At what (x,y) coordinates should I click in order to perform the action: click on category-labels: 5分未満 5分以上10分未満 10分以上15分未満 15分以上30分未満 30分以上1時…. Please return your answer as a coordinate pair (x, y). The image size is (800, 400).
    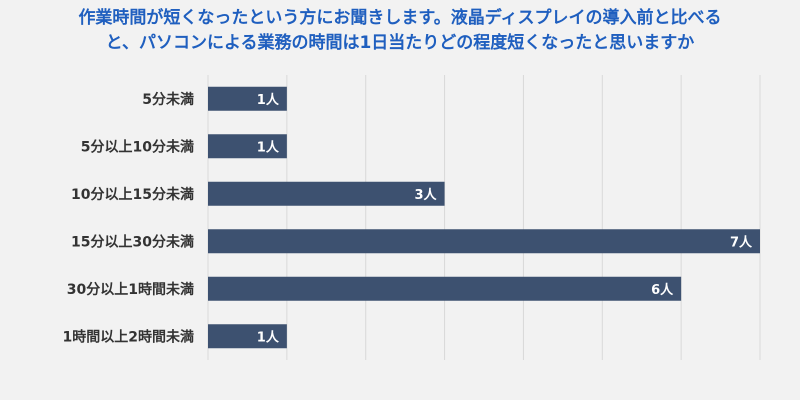
    Looking at the image, I should click on (128, 218).